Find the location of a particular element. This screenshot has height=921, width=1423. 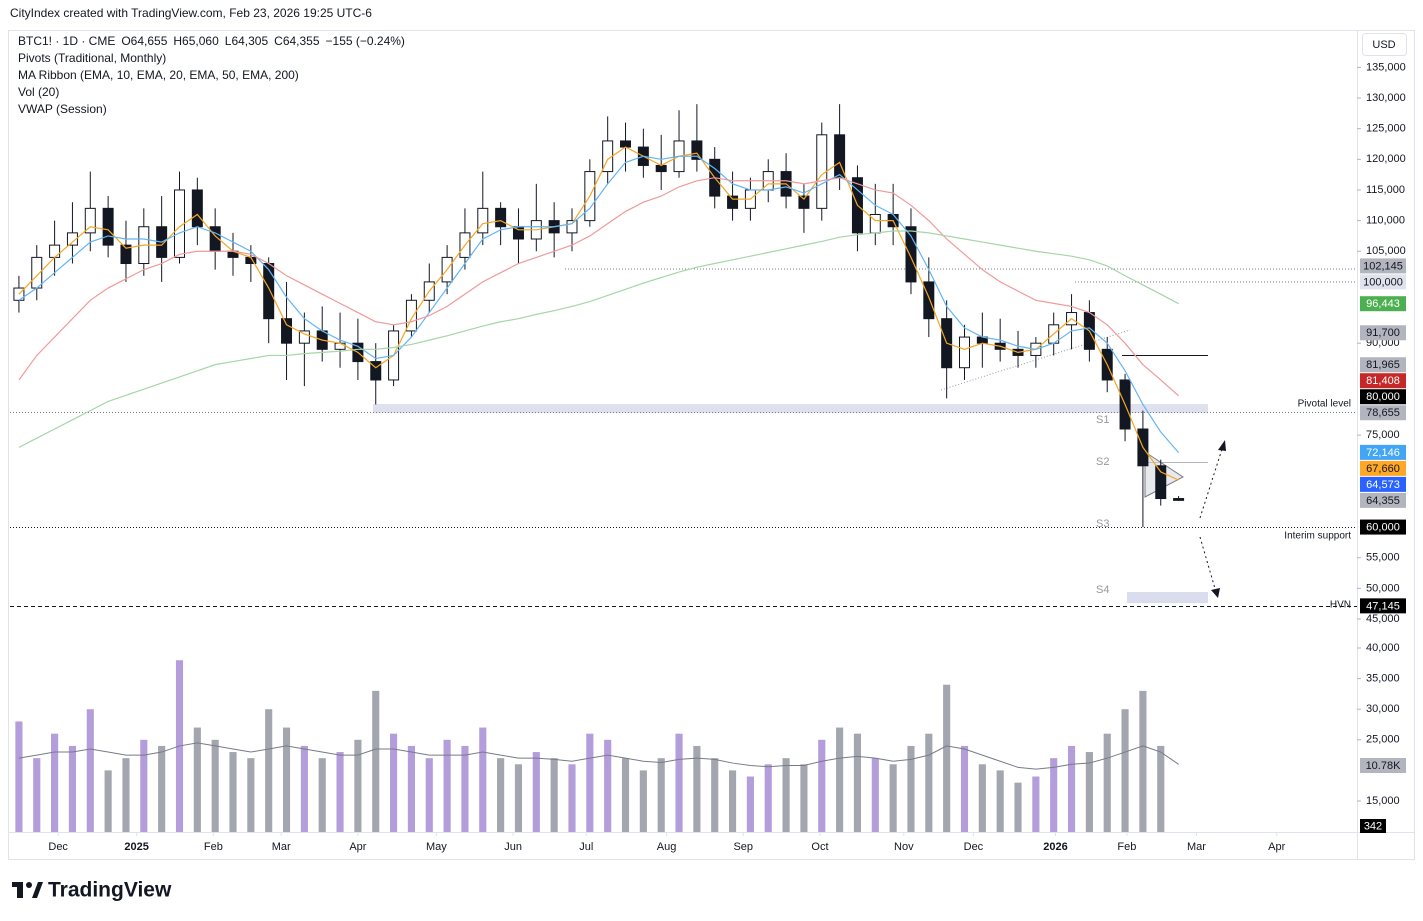

indicator: VWAP (Session) is located at coordinates (62, 109).